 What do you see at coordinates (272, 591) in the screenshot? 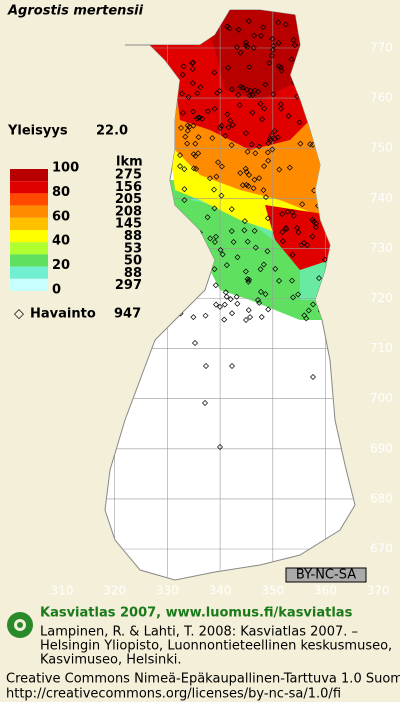
I see `easting-label: 350` at bounding box center [272, 591].